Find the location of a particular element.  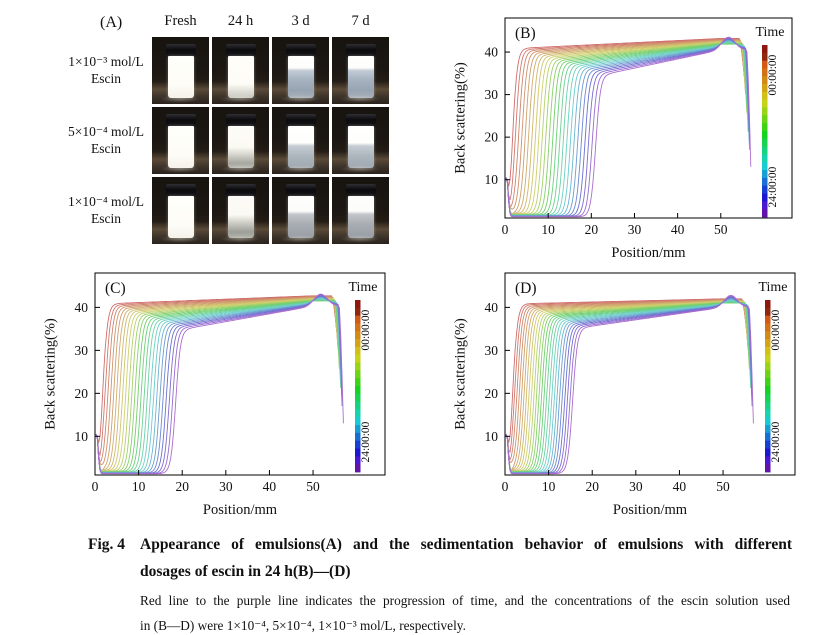

figure-number: Fig. 4 is located at coordinates (107, 544).